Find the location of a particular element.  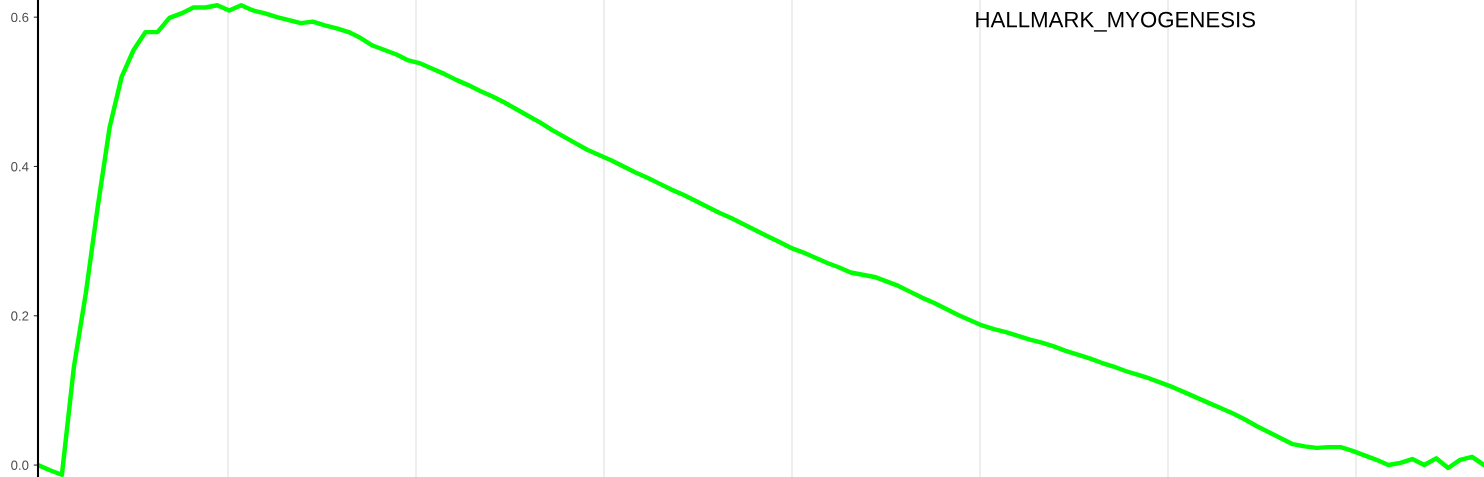

annotation: HALLMARK_MYOGENESIS is located at coordinates (1116, 21).